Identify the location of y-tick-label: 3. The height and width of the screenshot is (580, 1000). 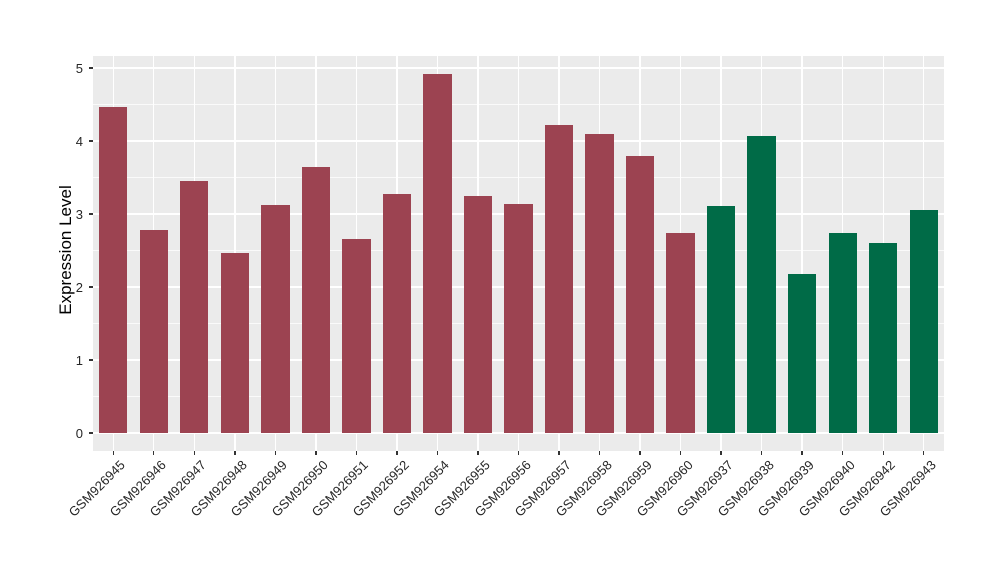
(79, 214).